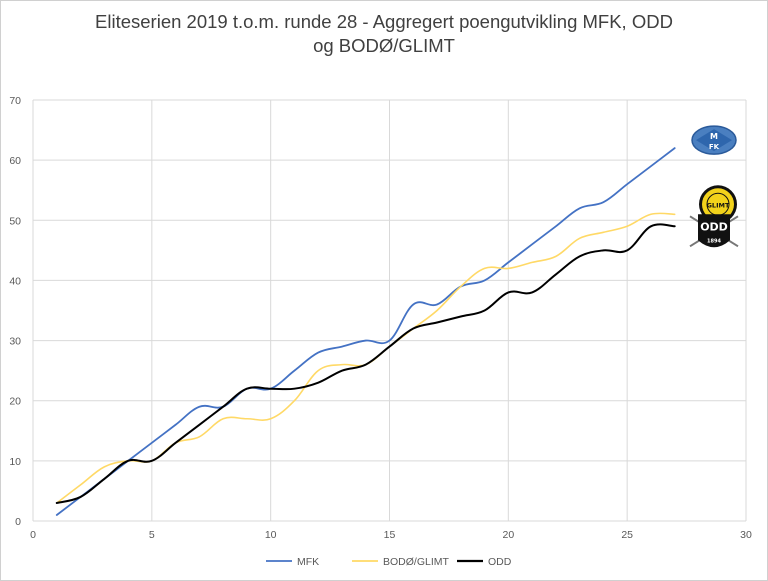  What do you see at coordinates (714, 136) in the screenshot?
I see `mfk-logo-text-top: M` at bounding box center [714, 136].